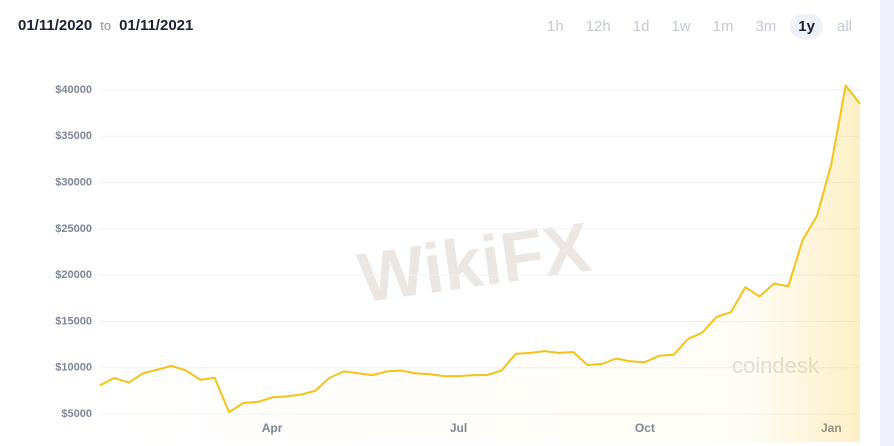  I want to click on watermark: WikiFX, so click(475, 263).